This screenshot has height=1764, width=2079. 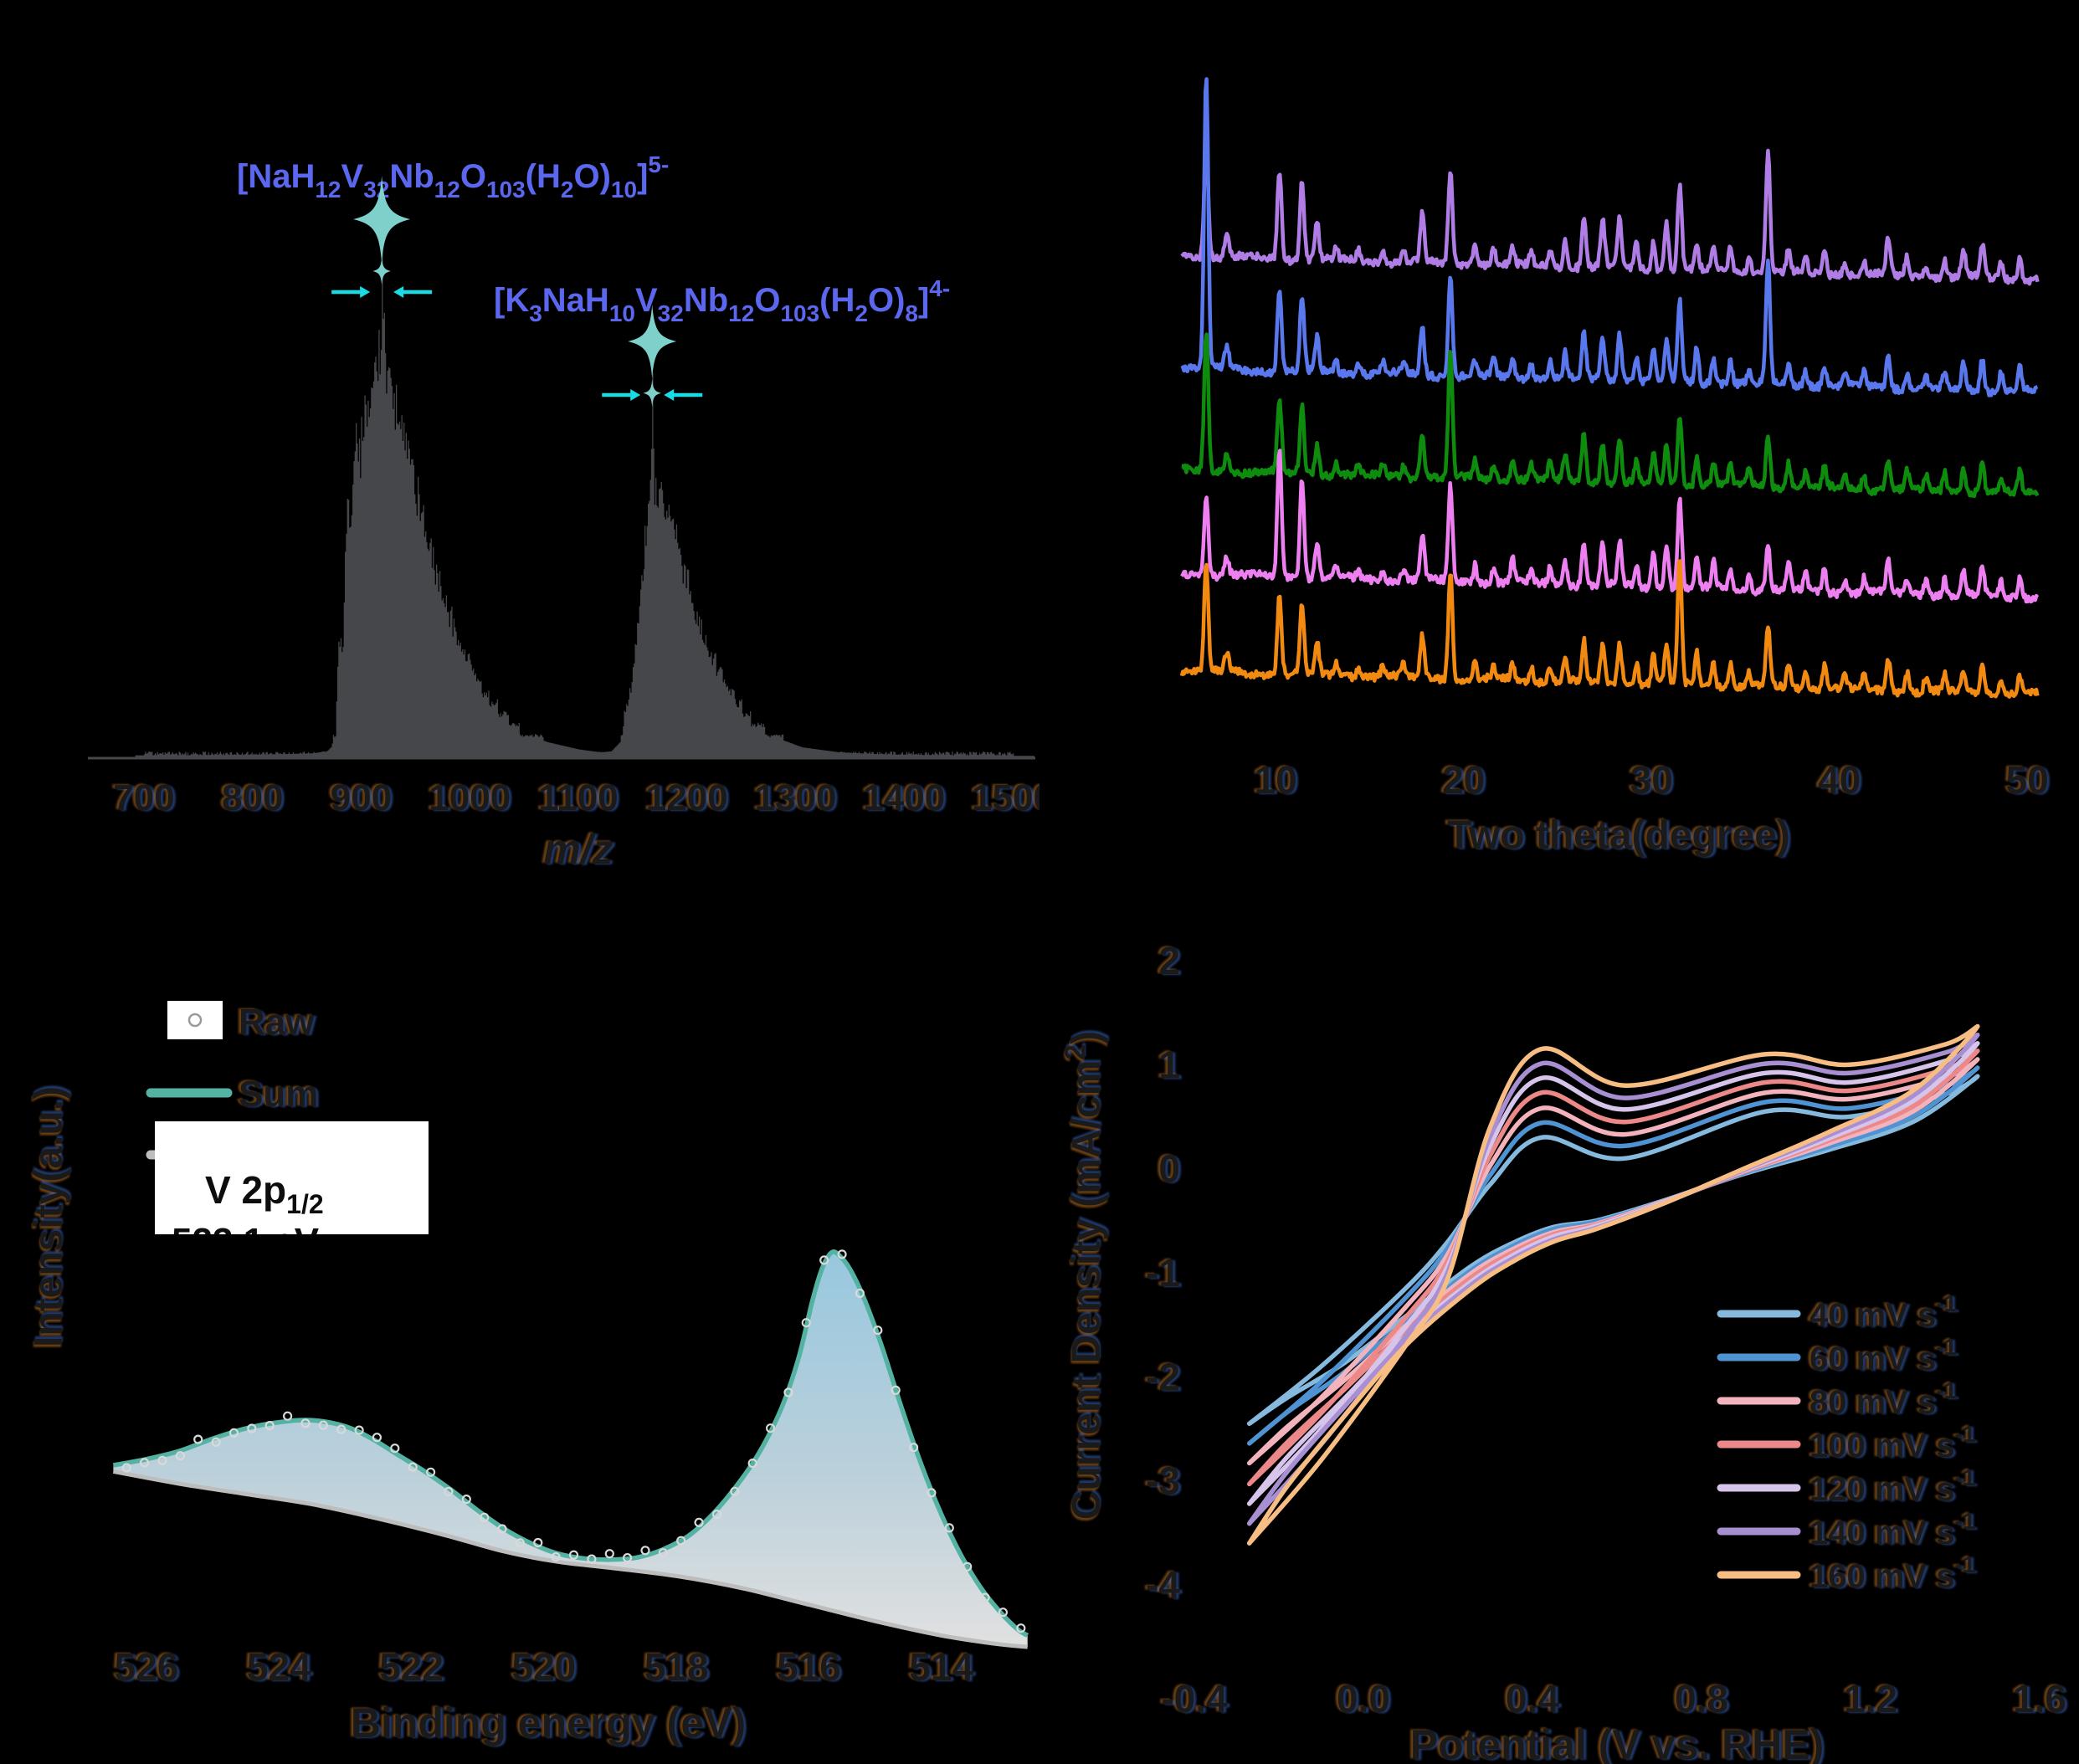 I want to click on x-tick-label: -0.4, so click(x=1194, y=1698).